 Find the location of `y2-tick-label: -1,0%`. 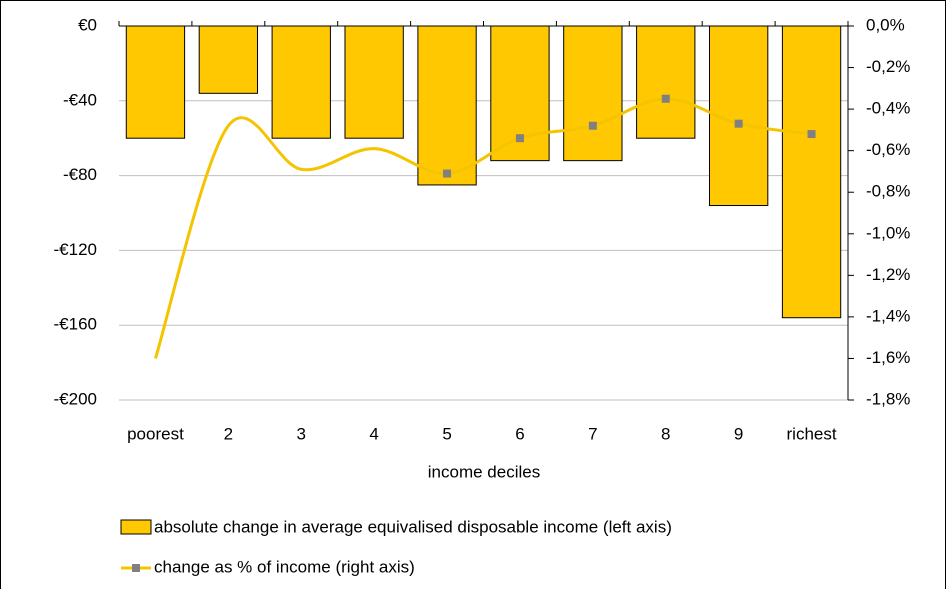

y2-tick-label: -1,0% is located at coordinates (888, 232).